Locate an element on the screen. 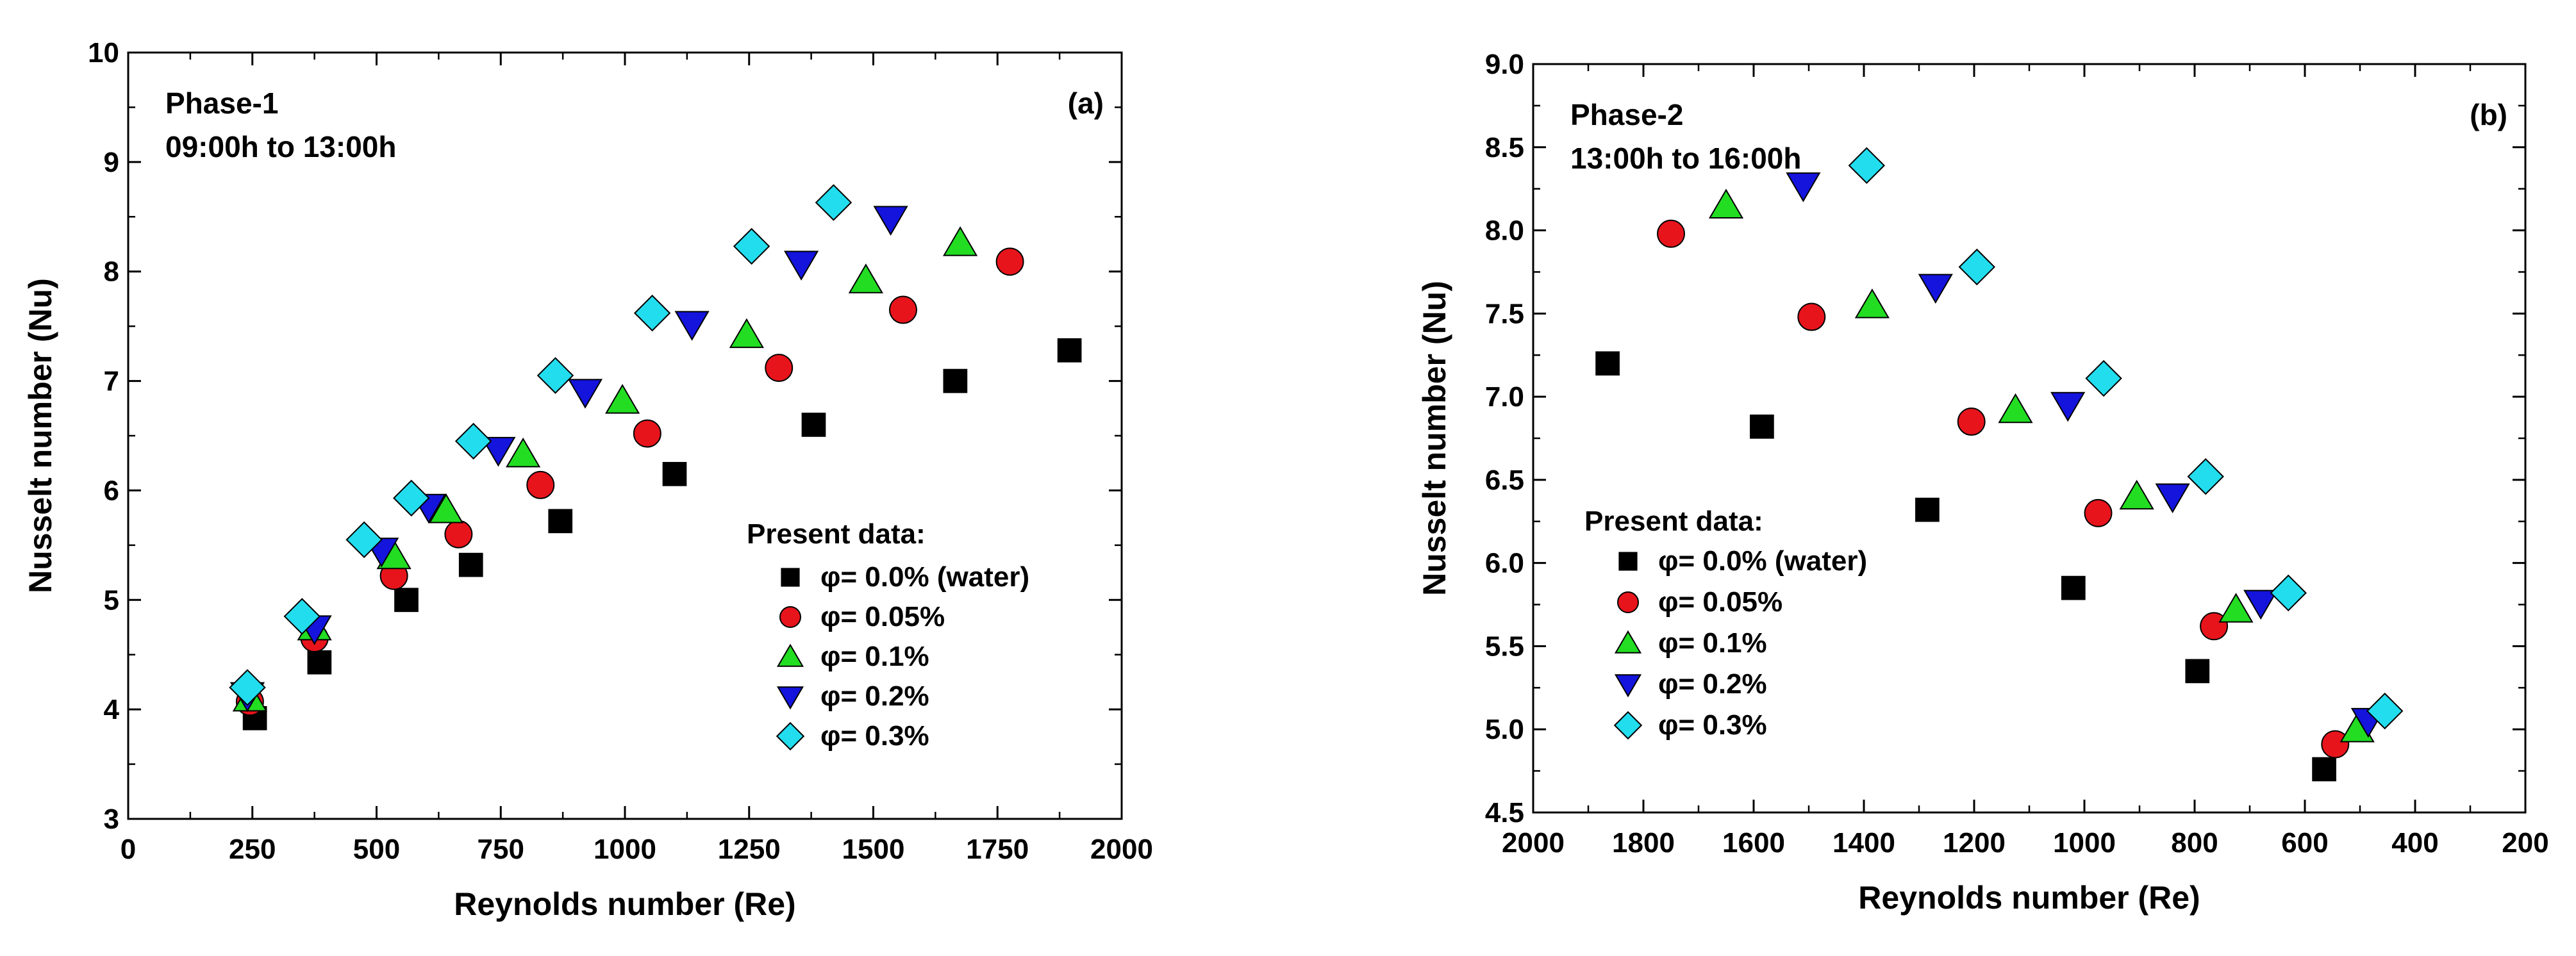  y-tick-label: 9.0 is located at coordinates (1504, 64).